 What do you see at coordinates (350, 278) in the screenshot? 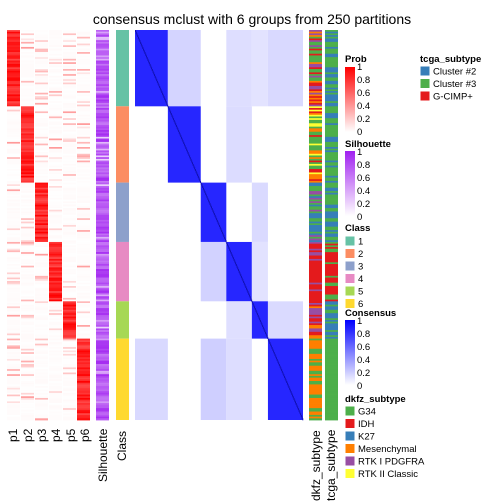
I see `legend-class-swatch` at bounding box center [350, 278].